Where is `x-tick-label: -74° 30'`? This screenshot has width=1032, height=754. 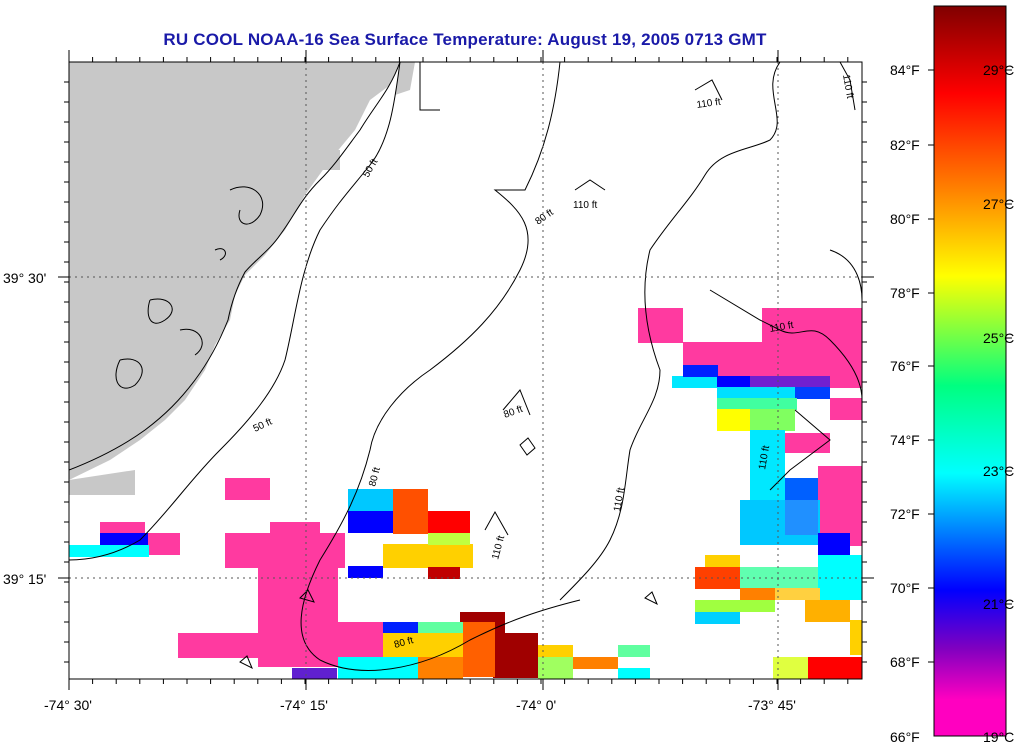
x-tick-label: -74° 30' is located at coordinates (68, 705).